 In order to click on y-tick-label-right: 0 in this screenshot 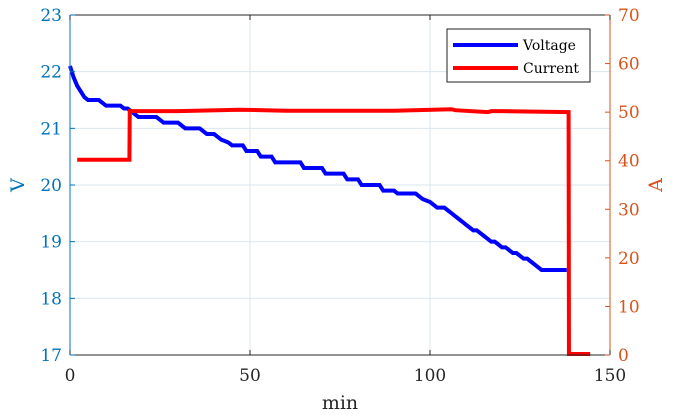, I will do `click(623, 356)`.